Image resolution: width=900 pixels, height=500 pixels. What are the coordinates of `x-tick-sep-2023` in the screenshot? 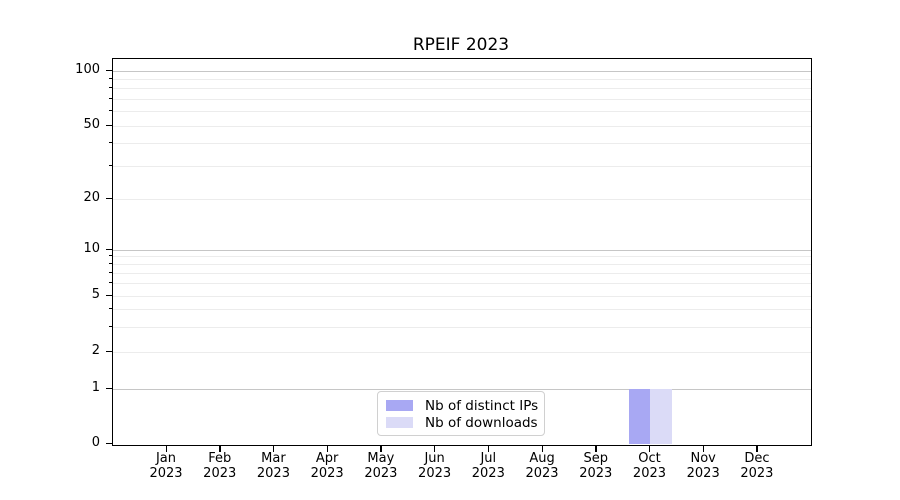 It's located at (596, 448).